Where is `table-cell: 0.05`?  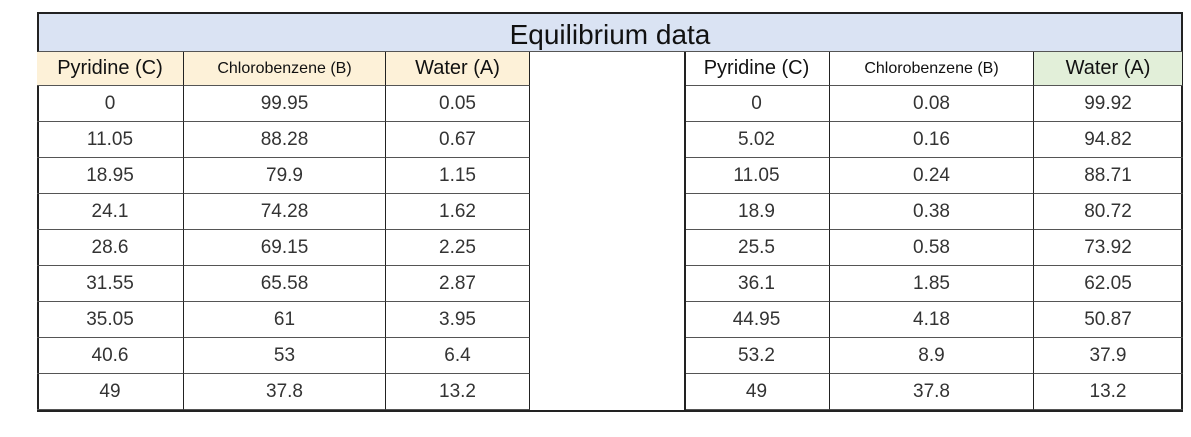
table-cell: 0.05 is located at coordinates (458, 104).